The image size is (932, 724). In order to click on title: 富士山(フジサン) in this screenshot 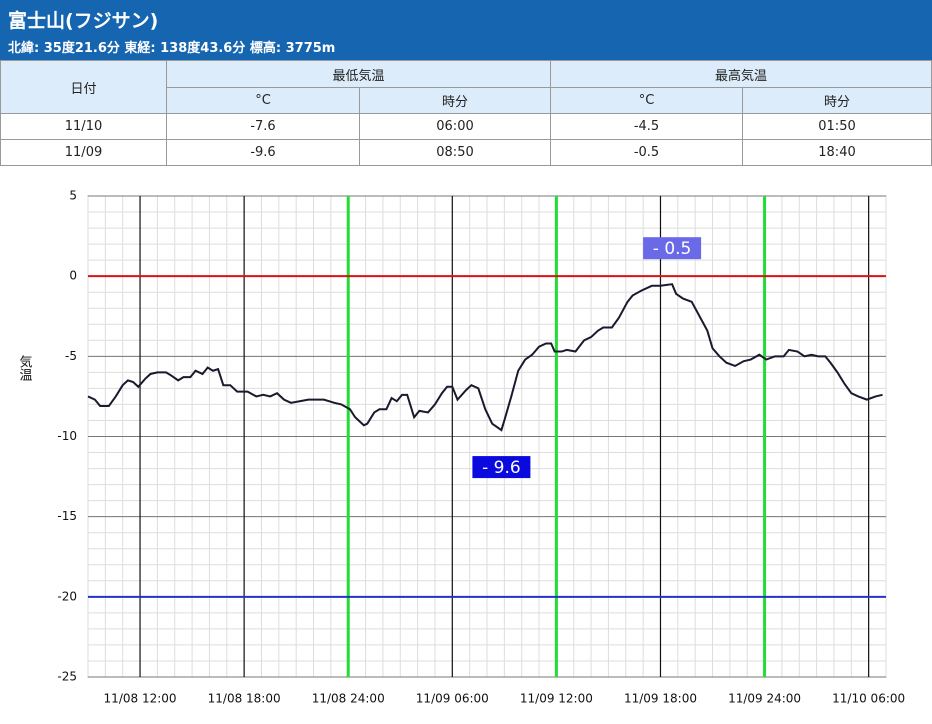, I will do `click(83, 21)`.